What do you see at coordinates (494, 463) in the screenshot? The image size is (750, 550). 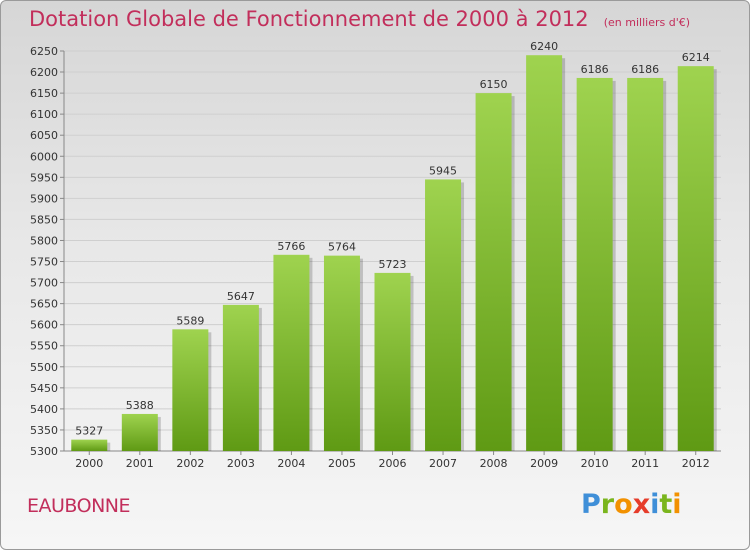 I see `x-tick-label: 2008` at bounding box center [494, 463].